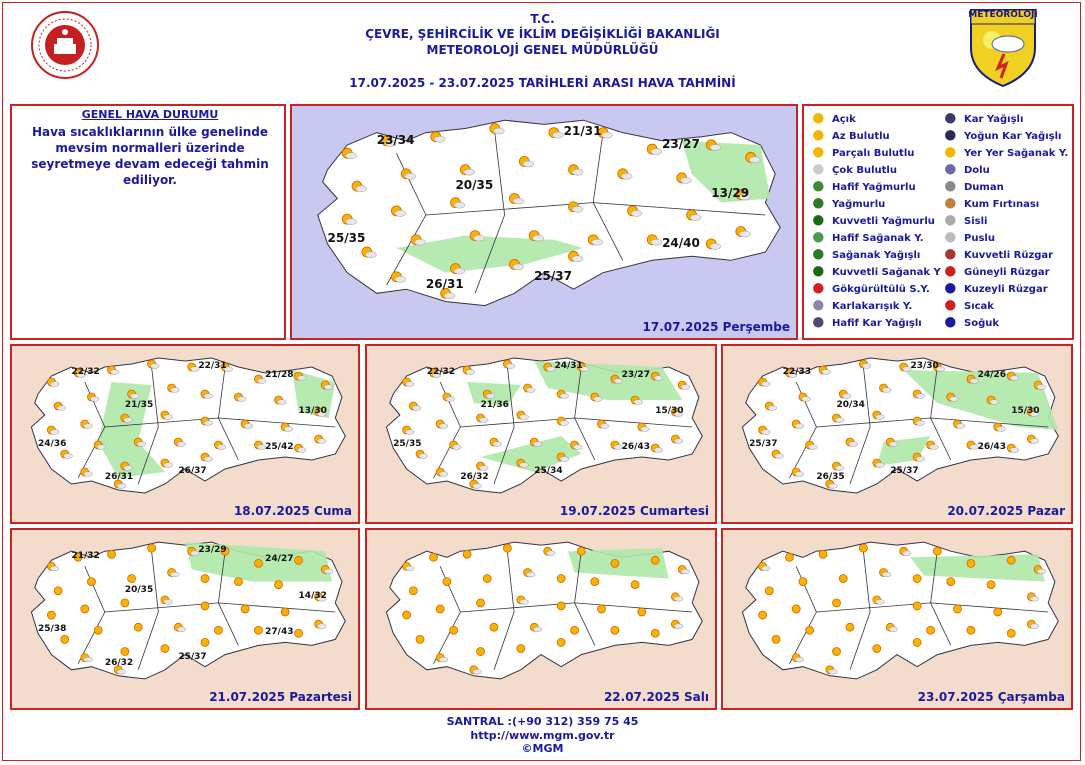  What do you see at coordinates (1006, 511) in the screenshot?
I see `map-date-label: 20.07.2025 Pazar` at bounding box center [1006, 511].